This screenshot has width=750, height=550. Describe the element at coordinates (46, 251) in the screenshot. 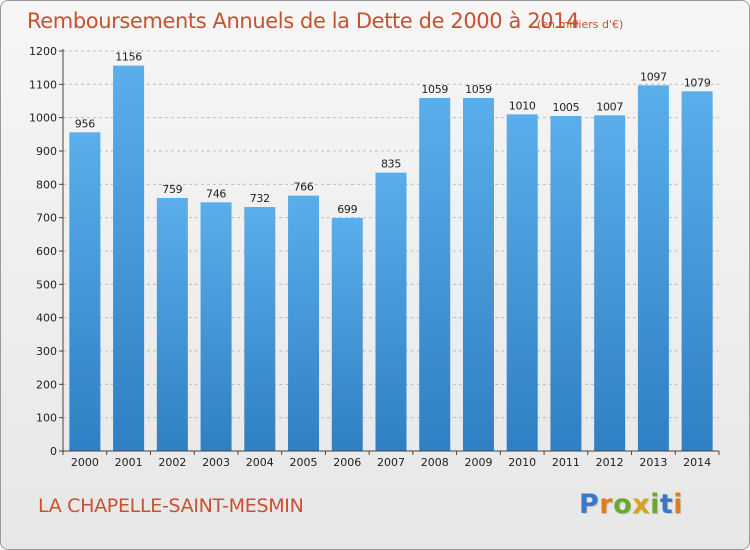

I see `y-tick-label: 600` at that location.